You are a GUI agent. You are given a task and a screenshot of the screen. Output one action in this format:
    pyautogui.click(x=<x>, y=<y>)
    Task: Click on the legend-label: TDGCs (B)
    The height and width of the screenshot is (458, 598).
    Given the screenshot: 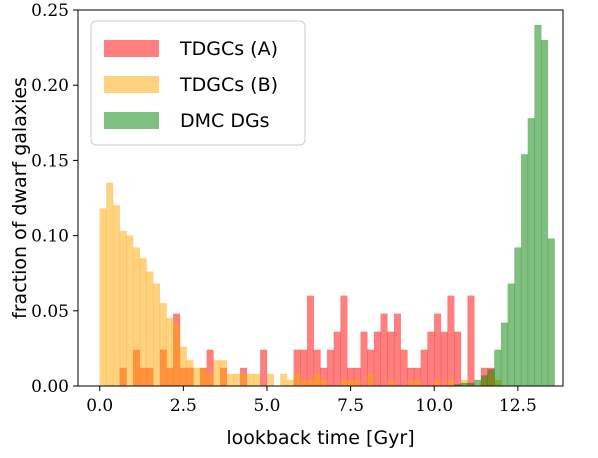 What is the action you would take?
    pyautogui.click(x=228, y=85)
    